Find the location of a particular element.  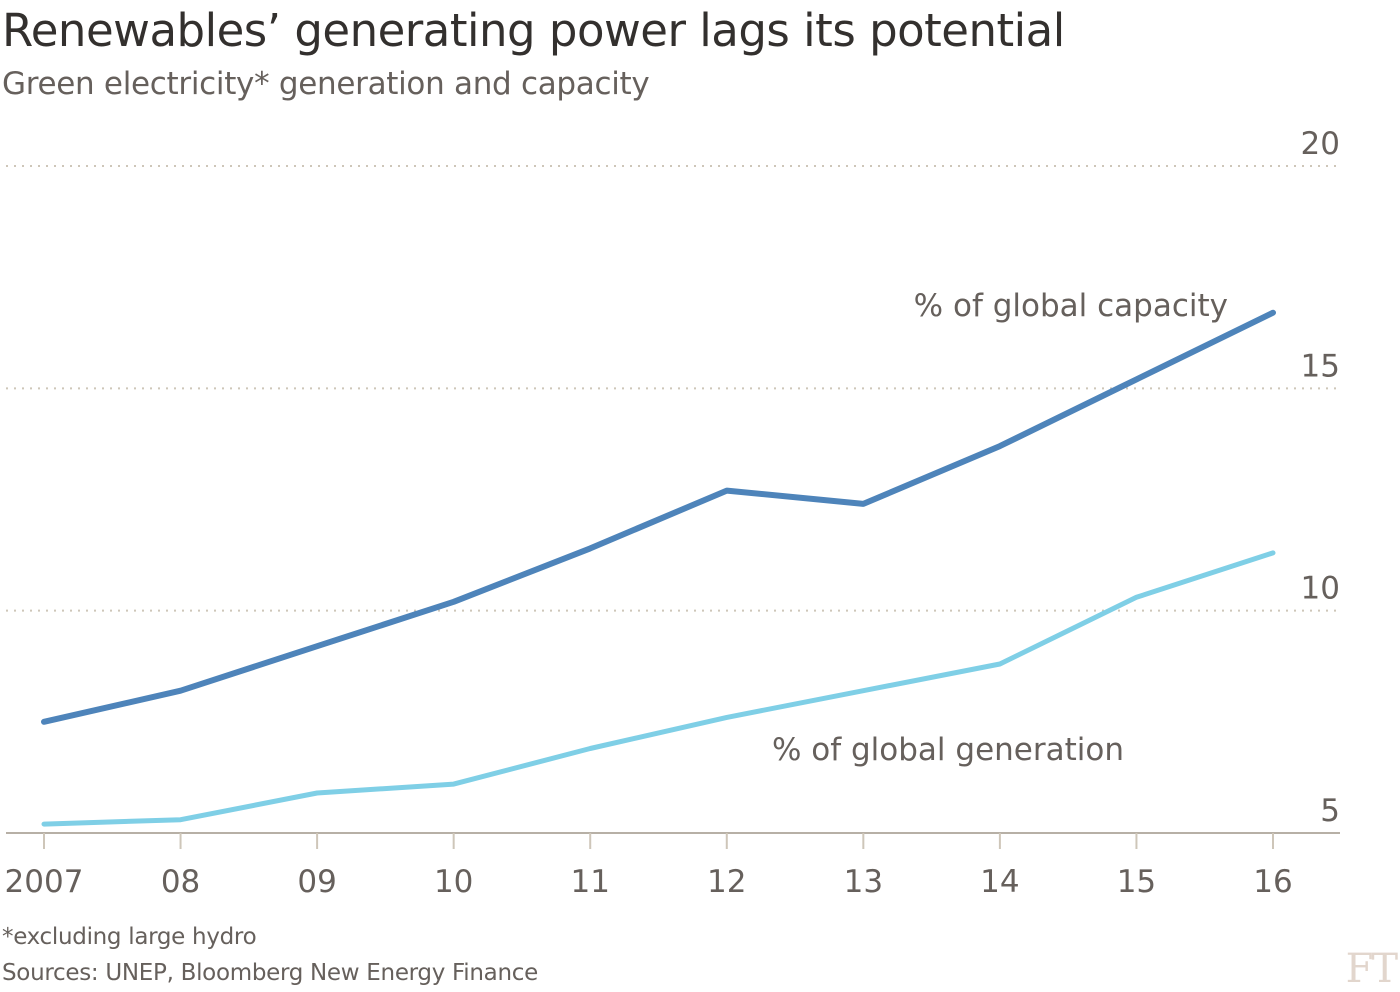

x-tick-label: 12 is located at coordinates (726, 882).